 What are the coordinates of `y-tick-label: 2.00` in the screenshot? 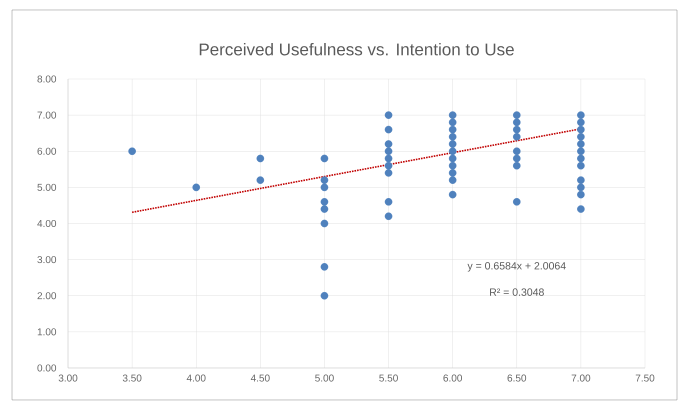 It's located at (47, 296).